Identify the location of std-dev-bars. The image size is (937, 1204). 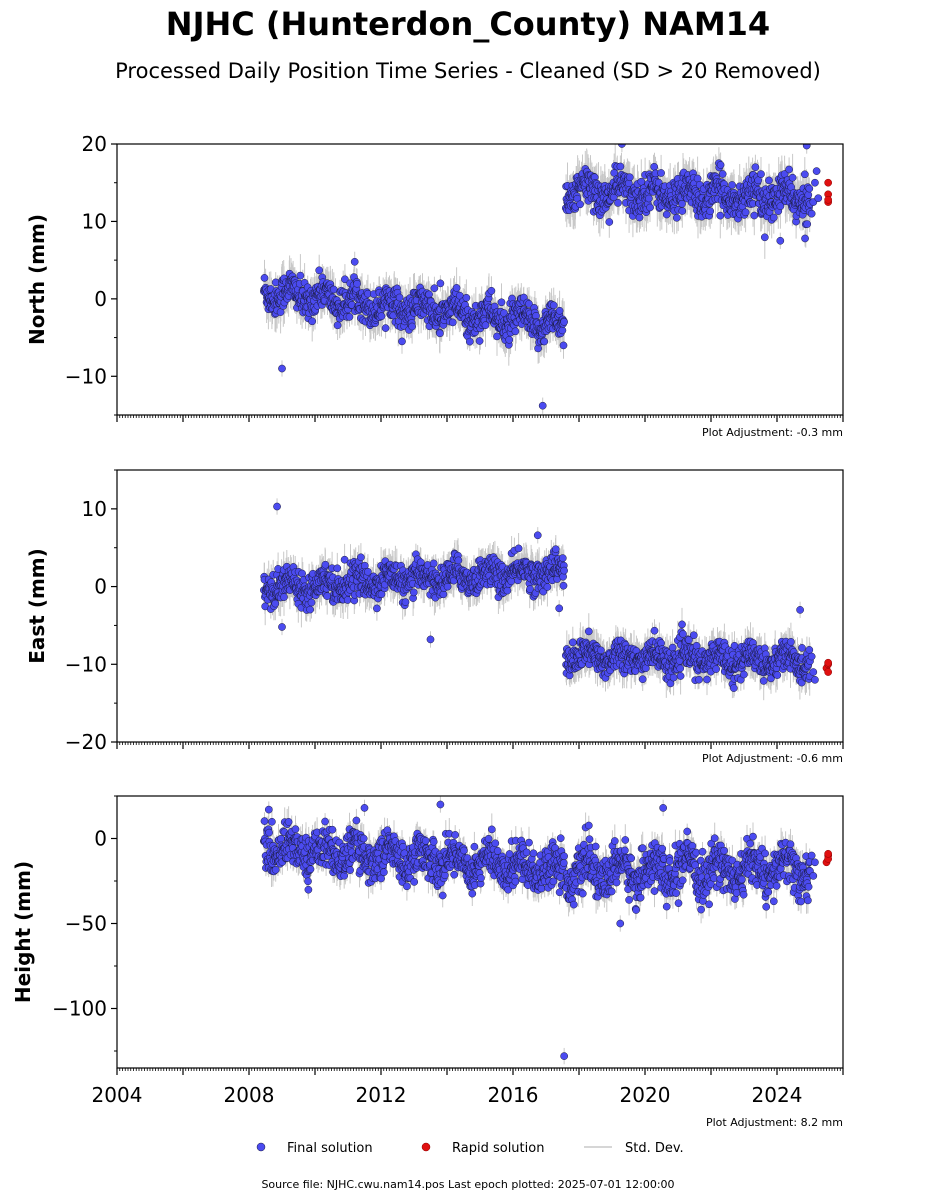
(537, 275).